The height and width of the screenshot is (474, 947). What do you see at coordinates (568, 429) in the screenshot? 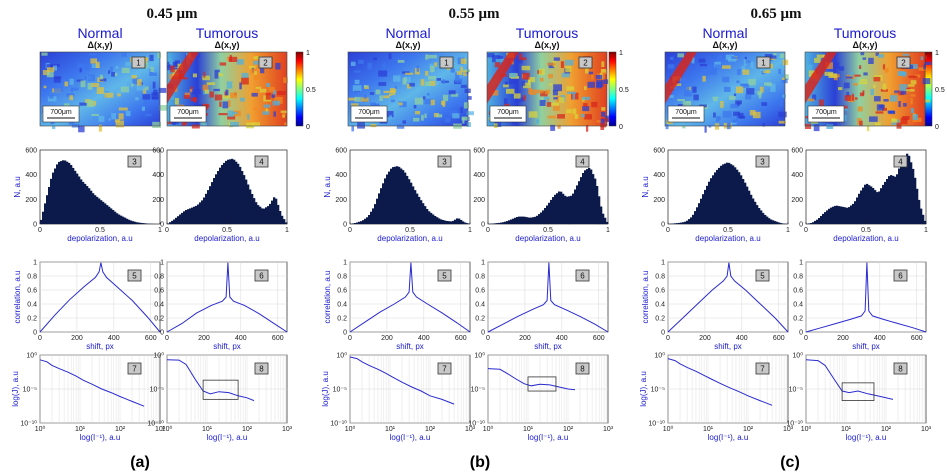
I see `x-tick-label: 10²` at bounding box center [568, 429].